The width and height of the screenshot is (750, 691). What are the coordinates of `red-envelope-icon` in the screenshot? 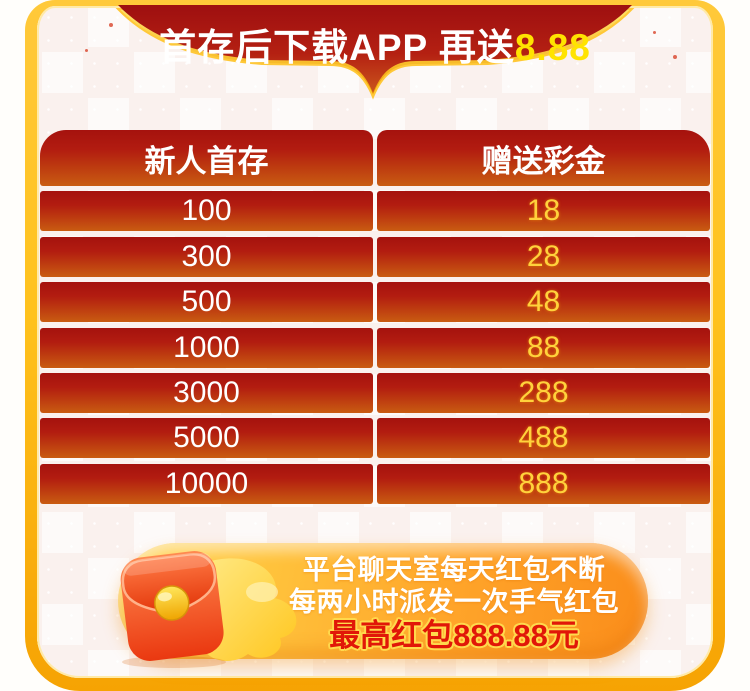 It's located at (208, 609).